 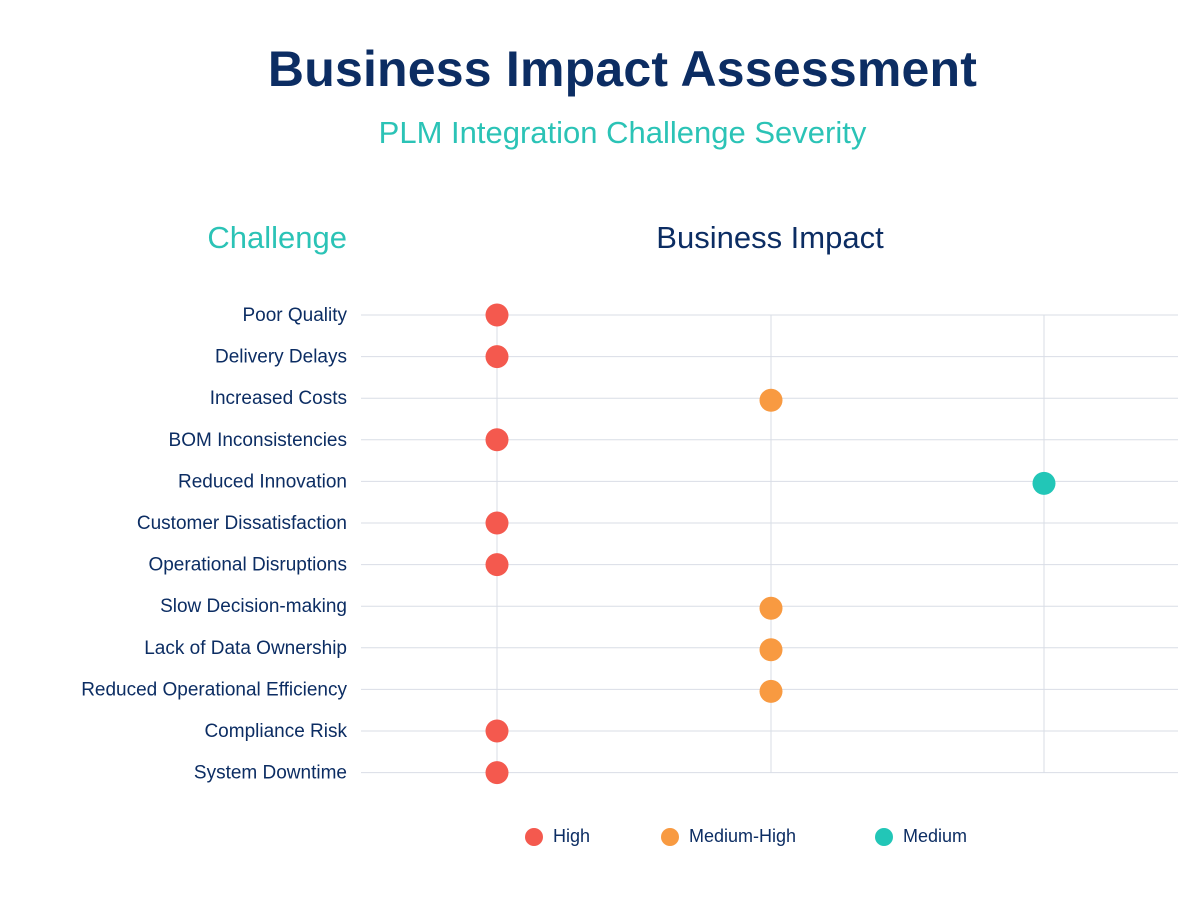 What do you see at coordinates (670, 836) in the screenshot?
I see `legend-marker-medium-high` at bounding box center [670, 836].